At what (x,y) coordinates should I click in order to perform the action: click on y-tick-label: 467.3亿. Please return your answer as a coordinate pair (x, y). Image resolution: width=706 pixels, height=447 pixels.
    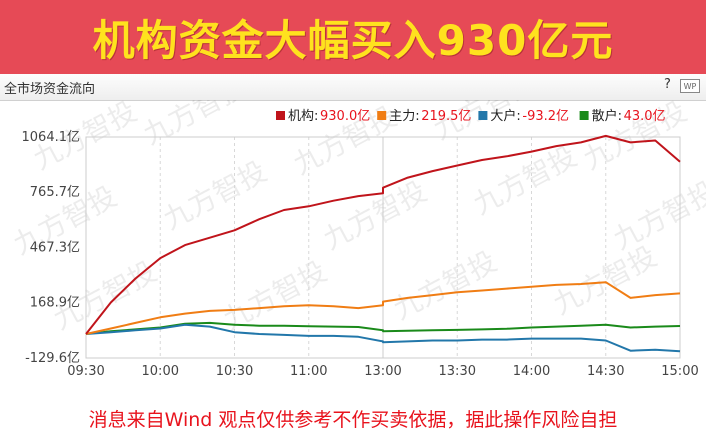
    Looking at the image, I should click on (55, 247).